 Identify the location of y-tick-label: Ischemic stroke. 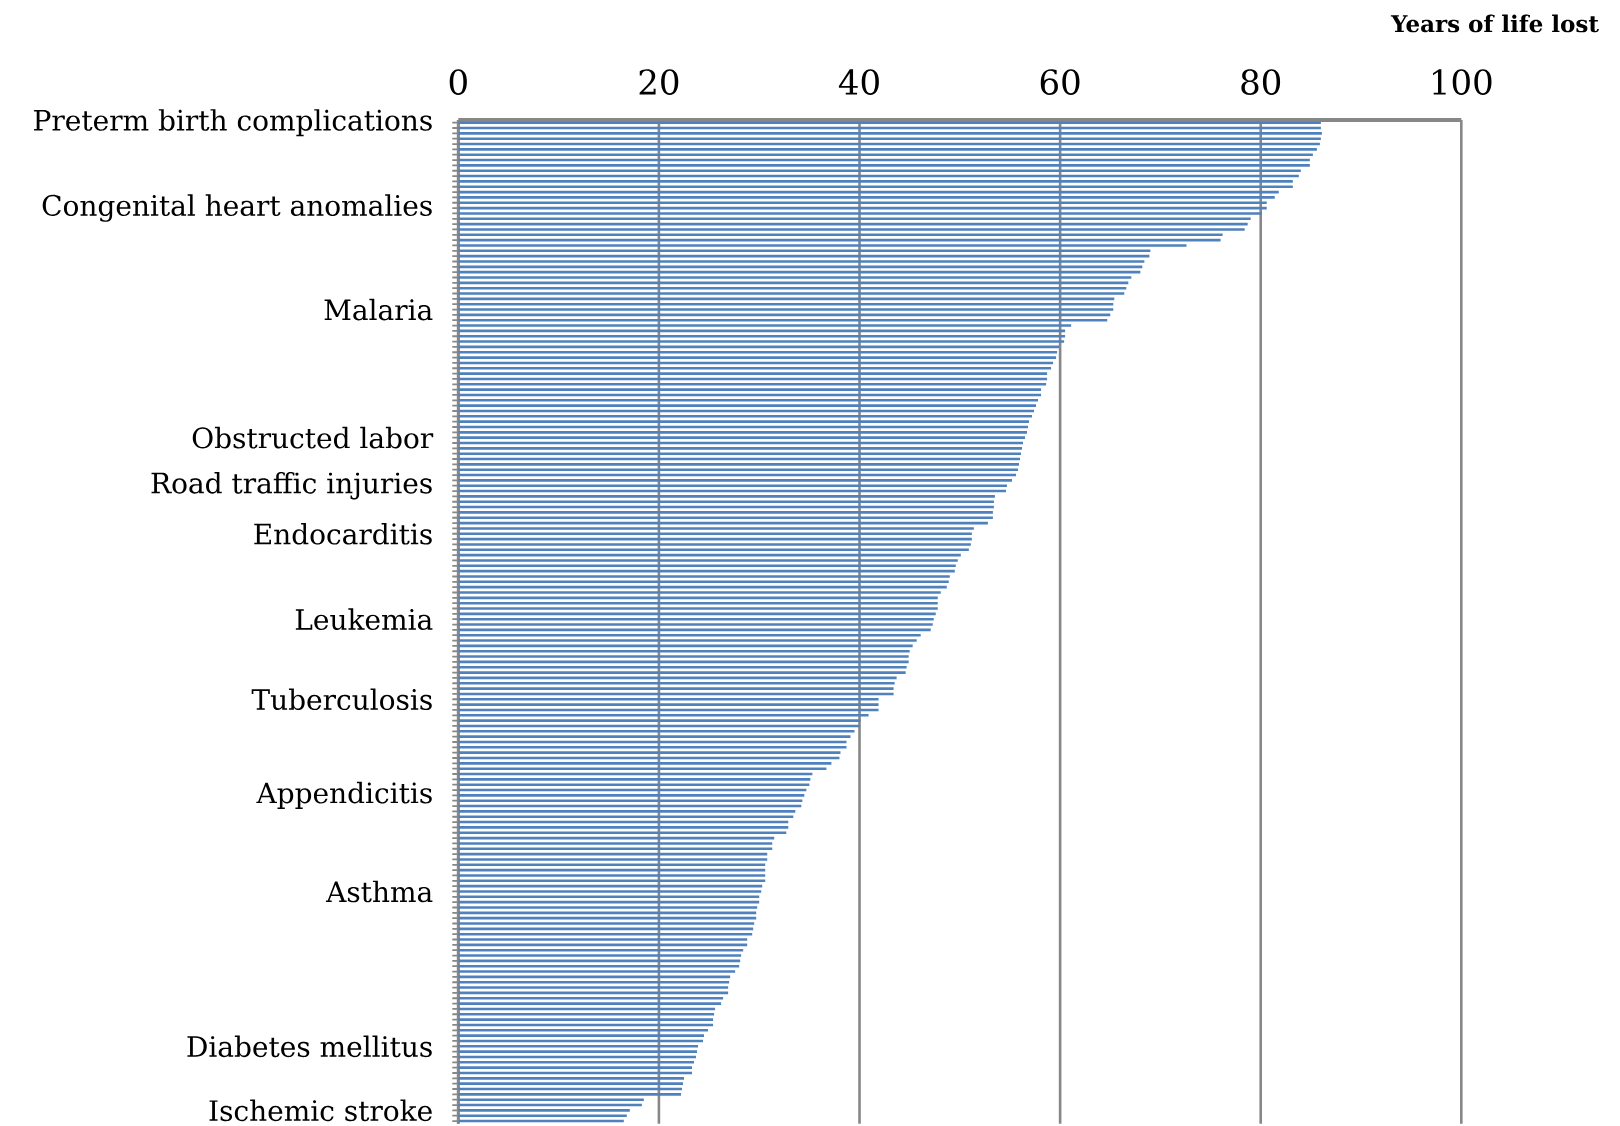
(320, 1110).